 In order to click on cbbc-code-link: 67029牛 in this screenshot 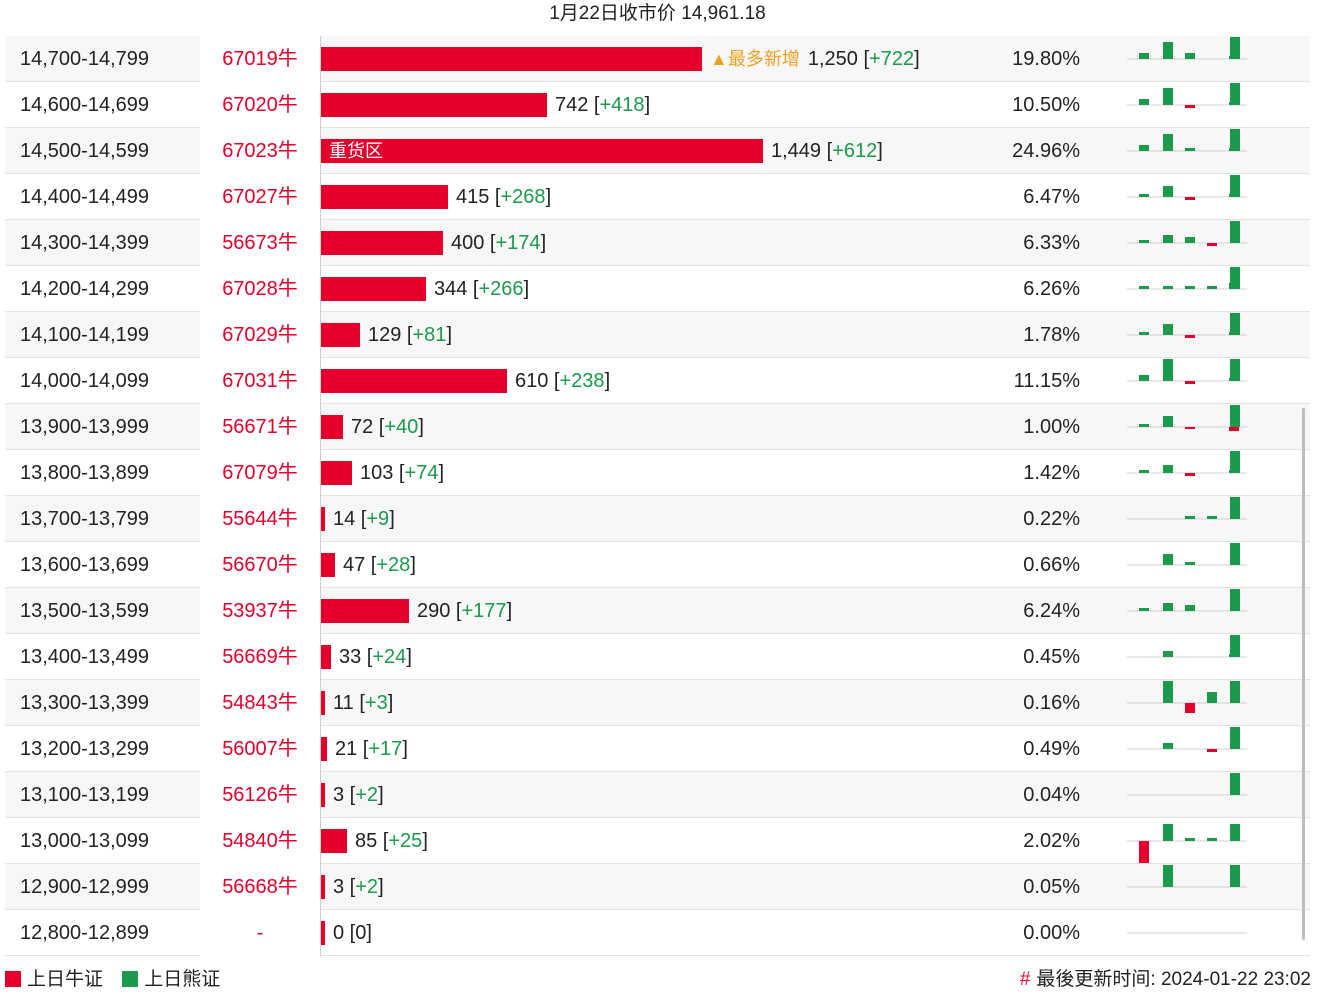, I will do `click(260, 335)`.